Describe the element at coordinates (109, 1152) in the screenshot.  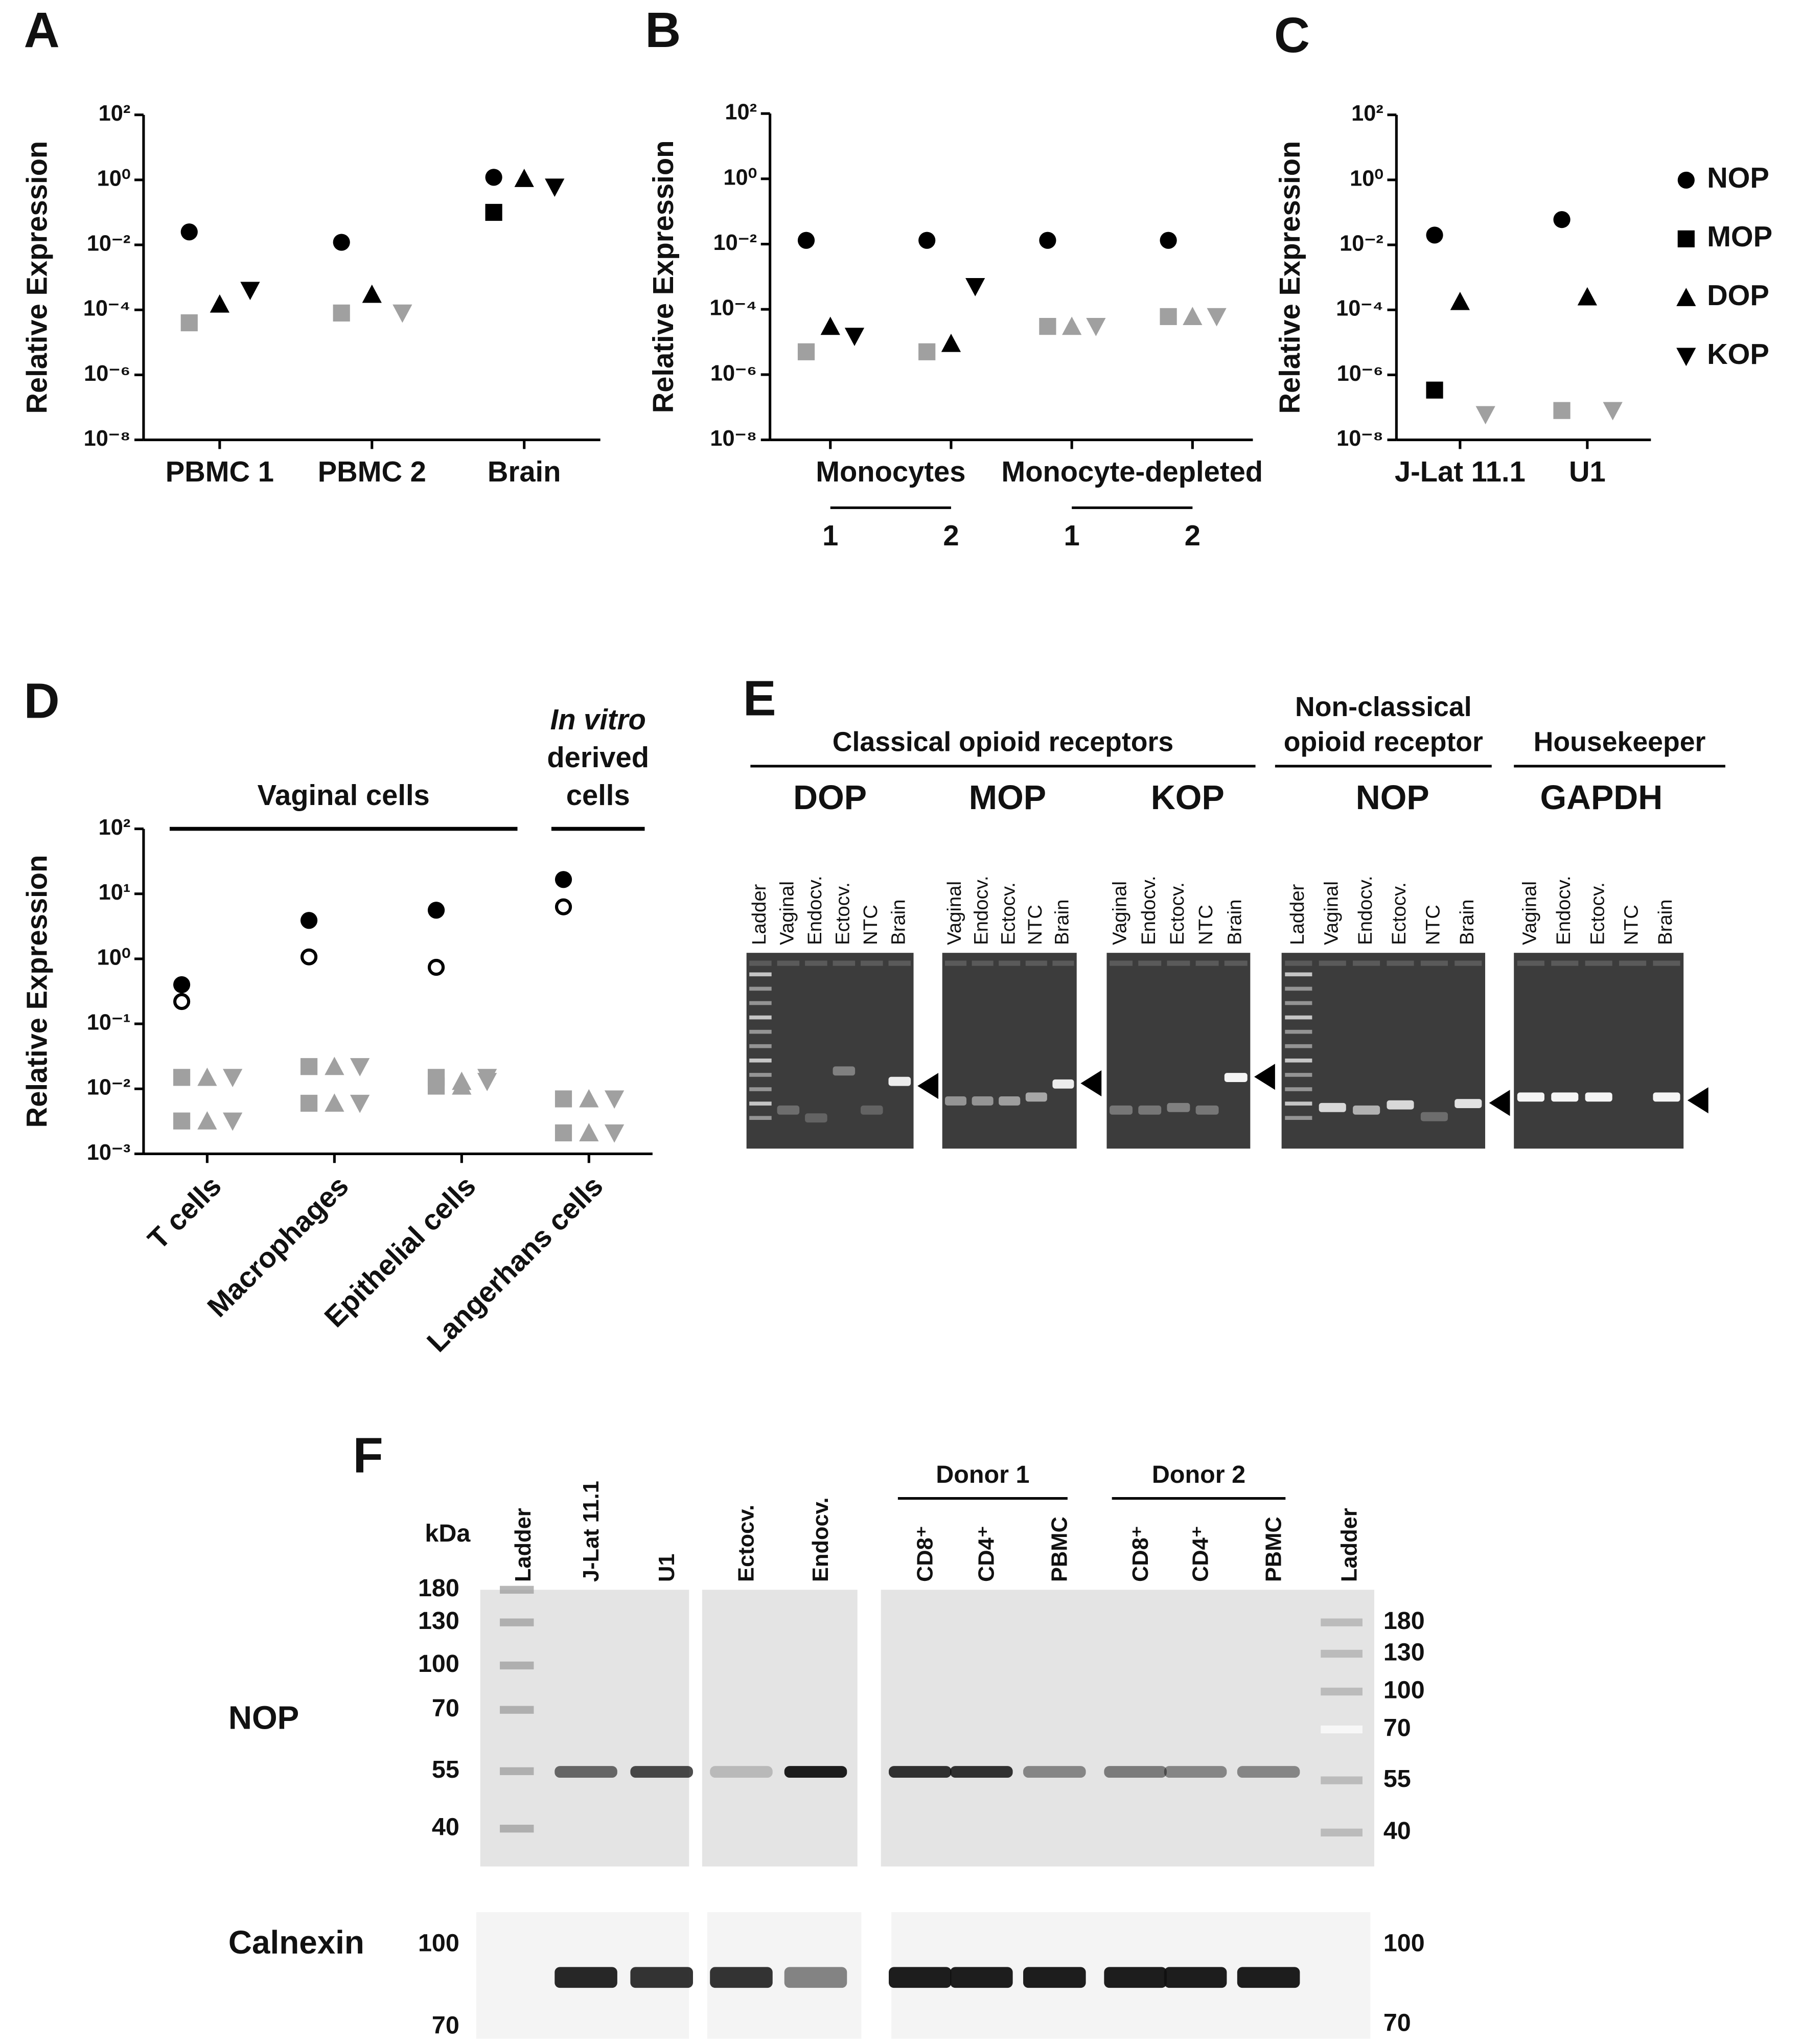
I see `y-tick-label: 10⁻³` at that location.